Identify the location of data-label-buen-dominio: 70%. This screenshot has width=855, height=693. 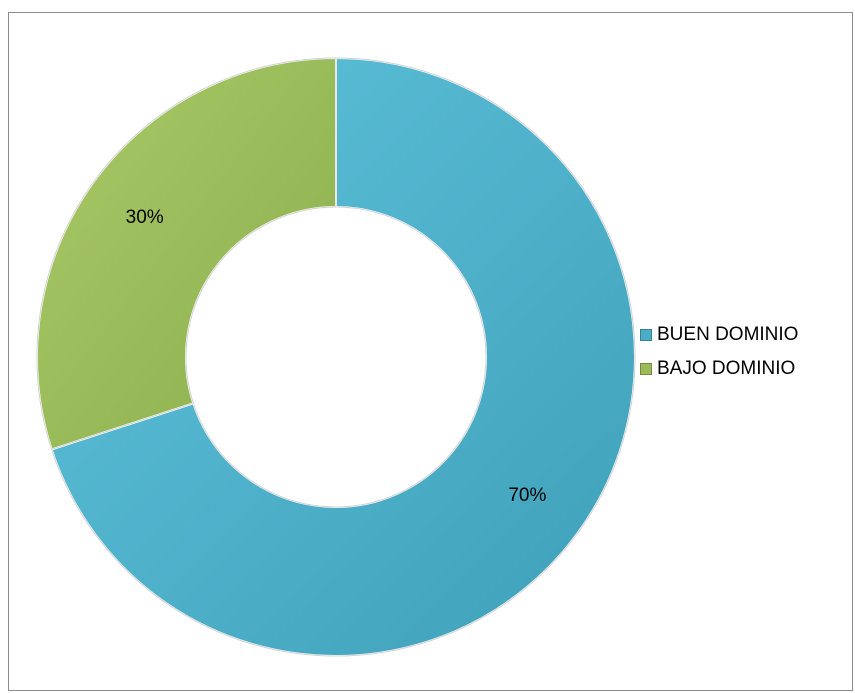
(527, 495).